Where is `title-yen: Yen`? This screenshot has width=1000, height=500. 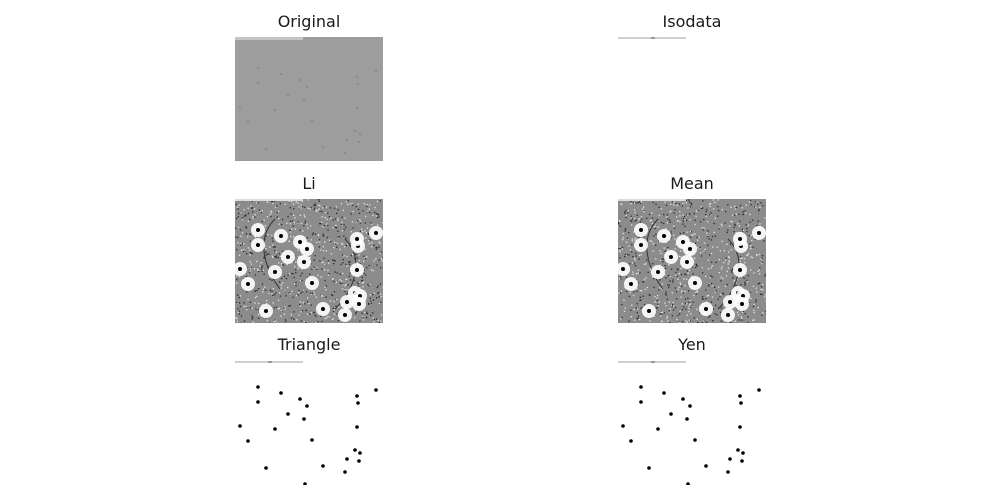 title-yen: Yen is located at coordinates (692, 344).